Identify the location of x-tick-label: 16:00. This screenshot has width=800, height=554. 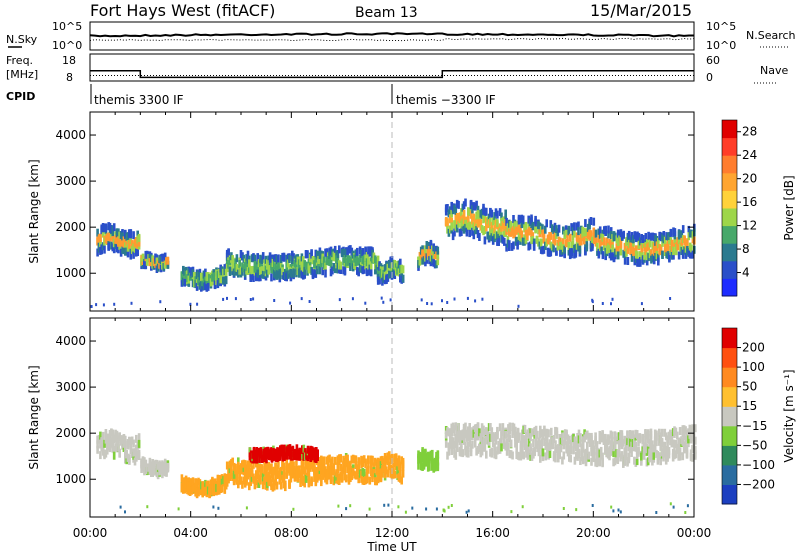
(492, 533).